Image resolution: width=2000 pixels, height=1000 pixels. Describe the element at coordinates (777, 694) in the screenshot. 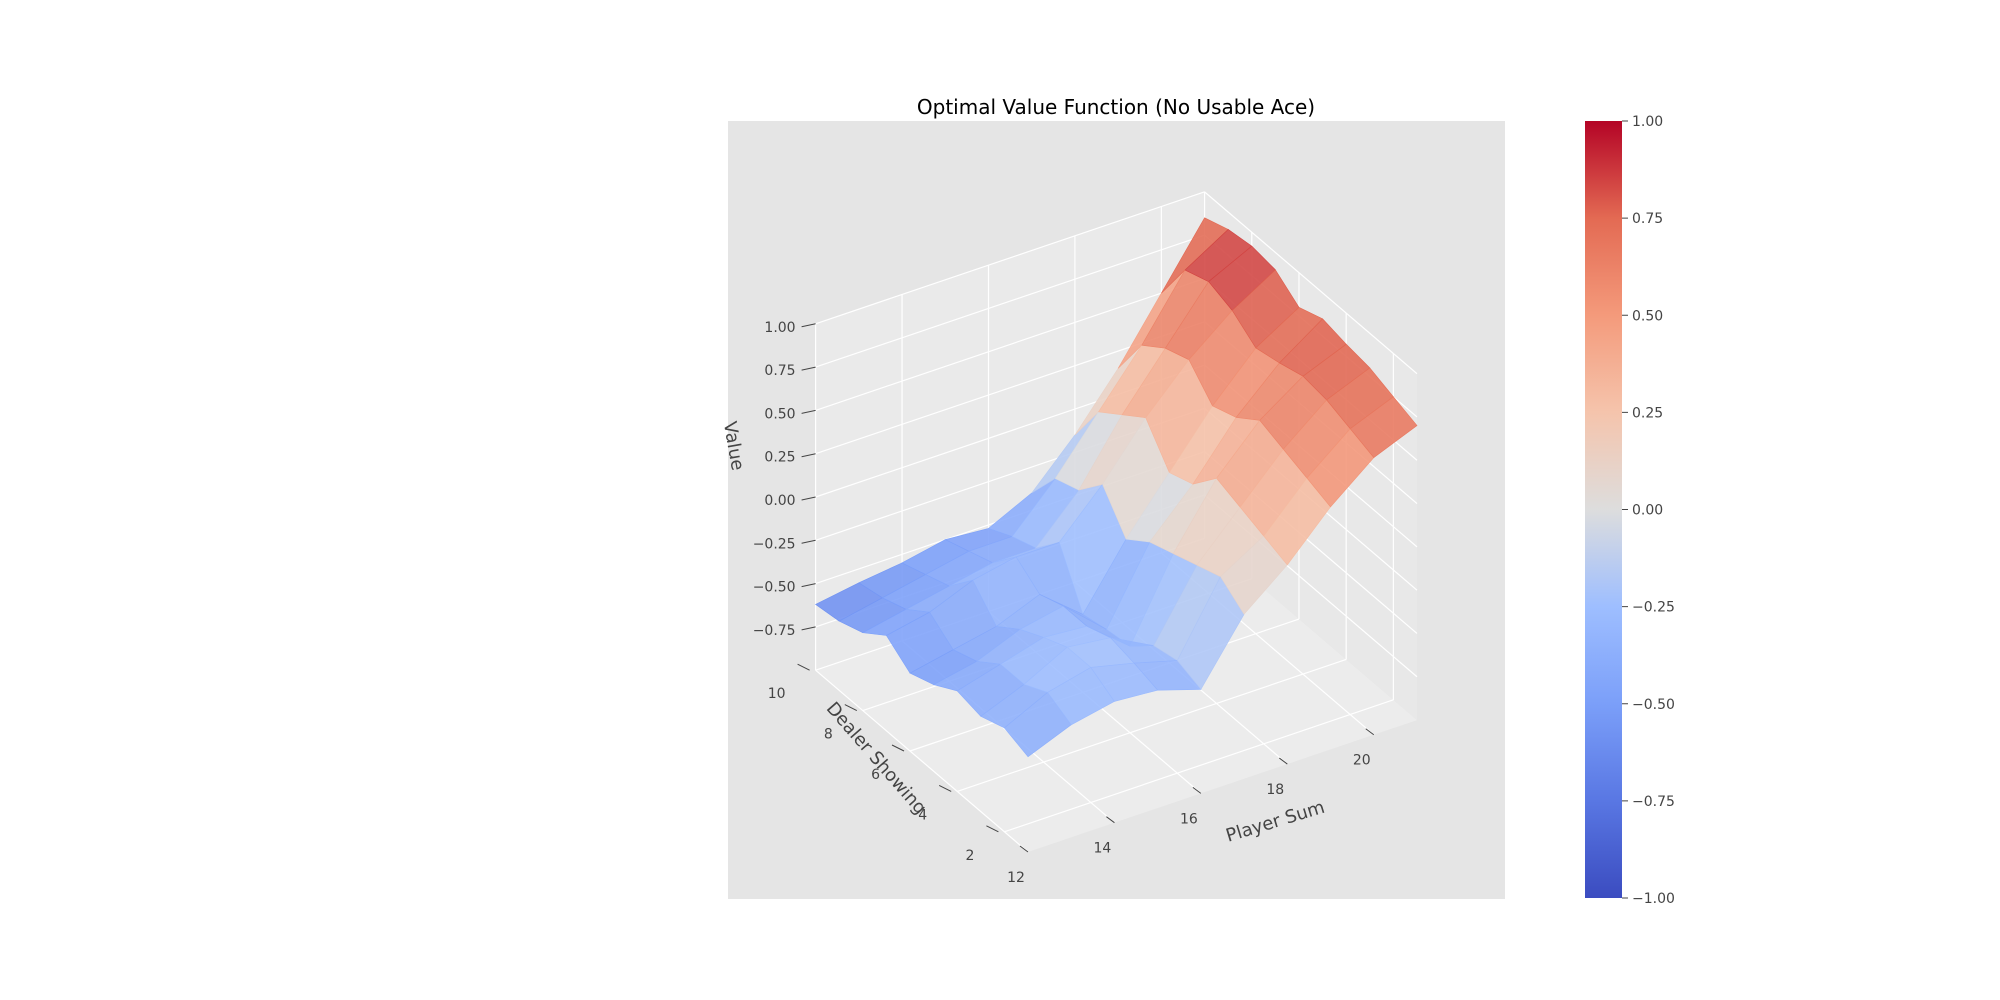

I see `y-tick-label: 10` at that location.